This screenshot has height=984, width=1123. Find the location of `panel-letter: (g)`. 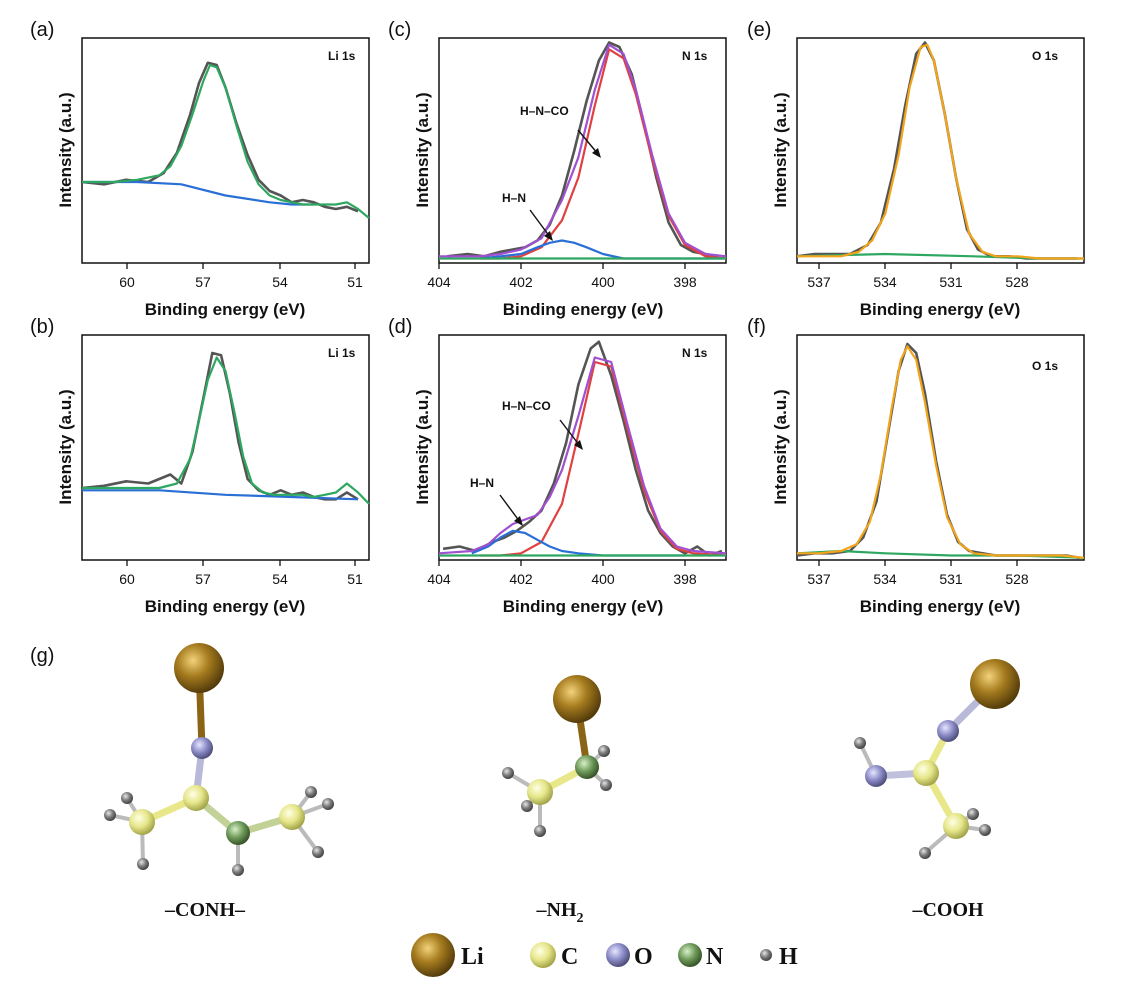

panel-letter: (g) is located at coordinates (42, 656).